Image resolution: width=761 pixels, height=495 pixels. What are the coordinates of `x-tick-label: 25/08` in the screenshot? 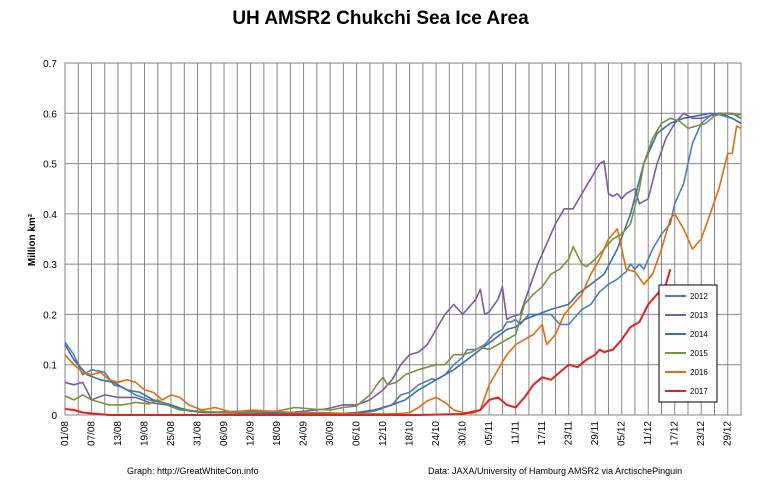 It's located at (171, 433).